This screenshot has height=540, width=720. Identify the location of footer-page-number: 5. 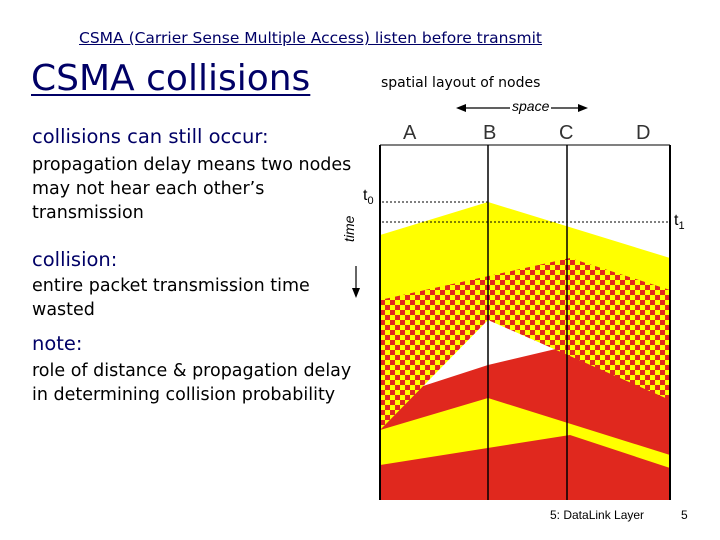
(684, 515).